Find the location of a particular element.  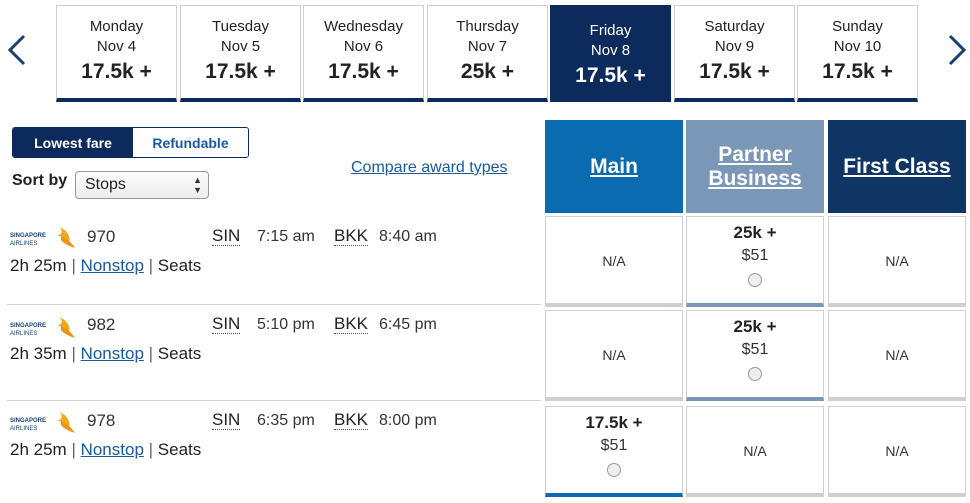

partner-business-label: Partner Business is located at coordinates (755, 166).